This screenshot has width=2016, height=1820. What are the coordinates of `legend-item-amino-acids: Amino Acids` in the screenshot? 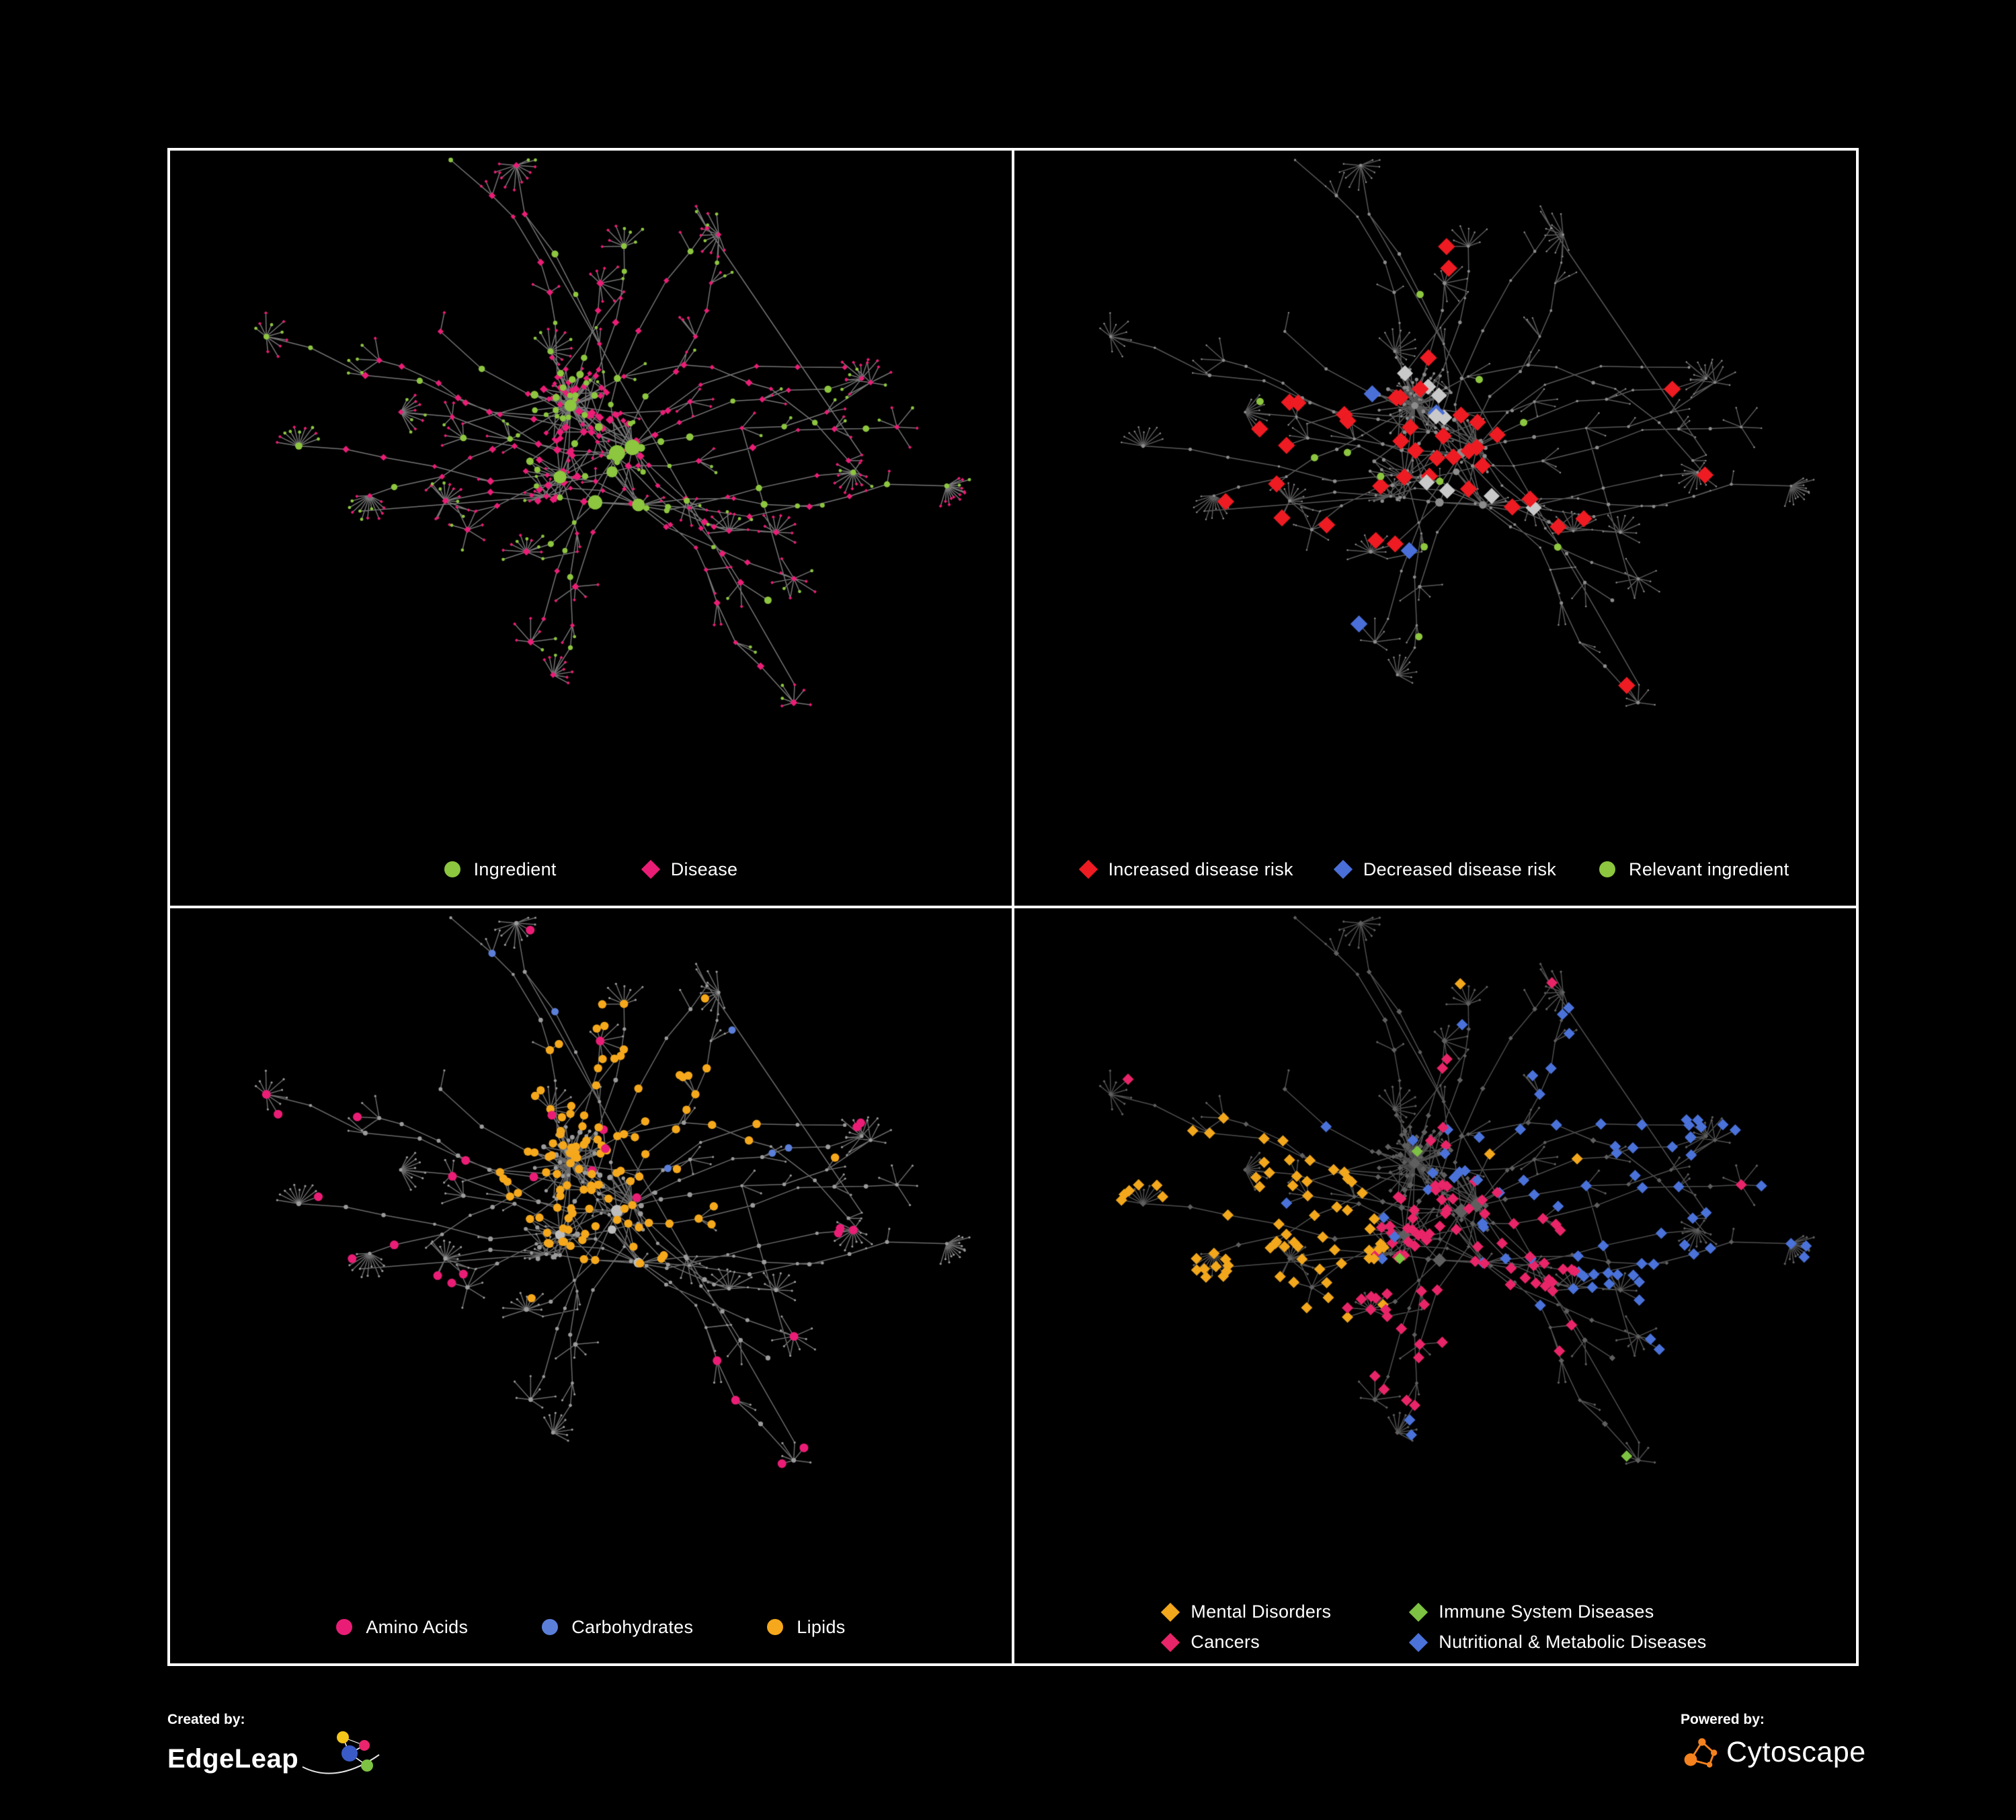 It's located at (402, 1627).